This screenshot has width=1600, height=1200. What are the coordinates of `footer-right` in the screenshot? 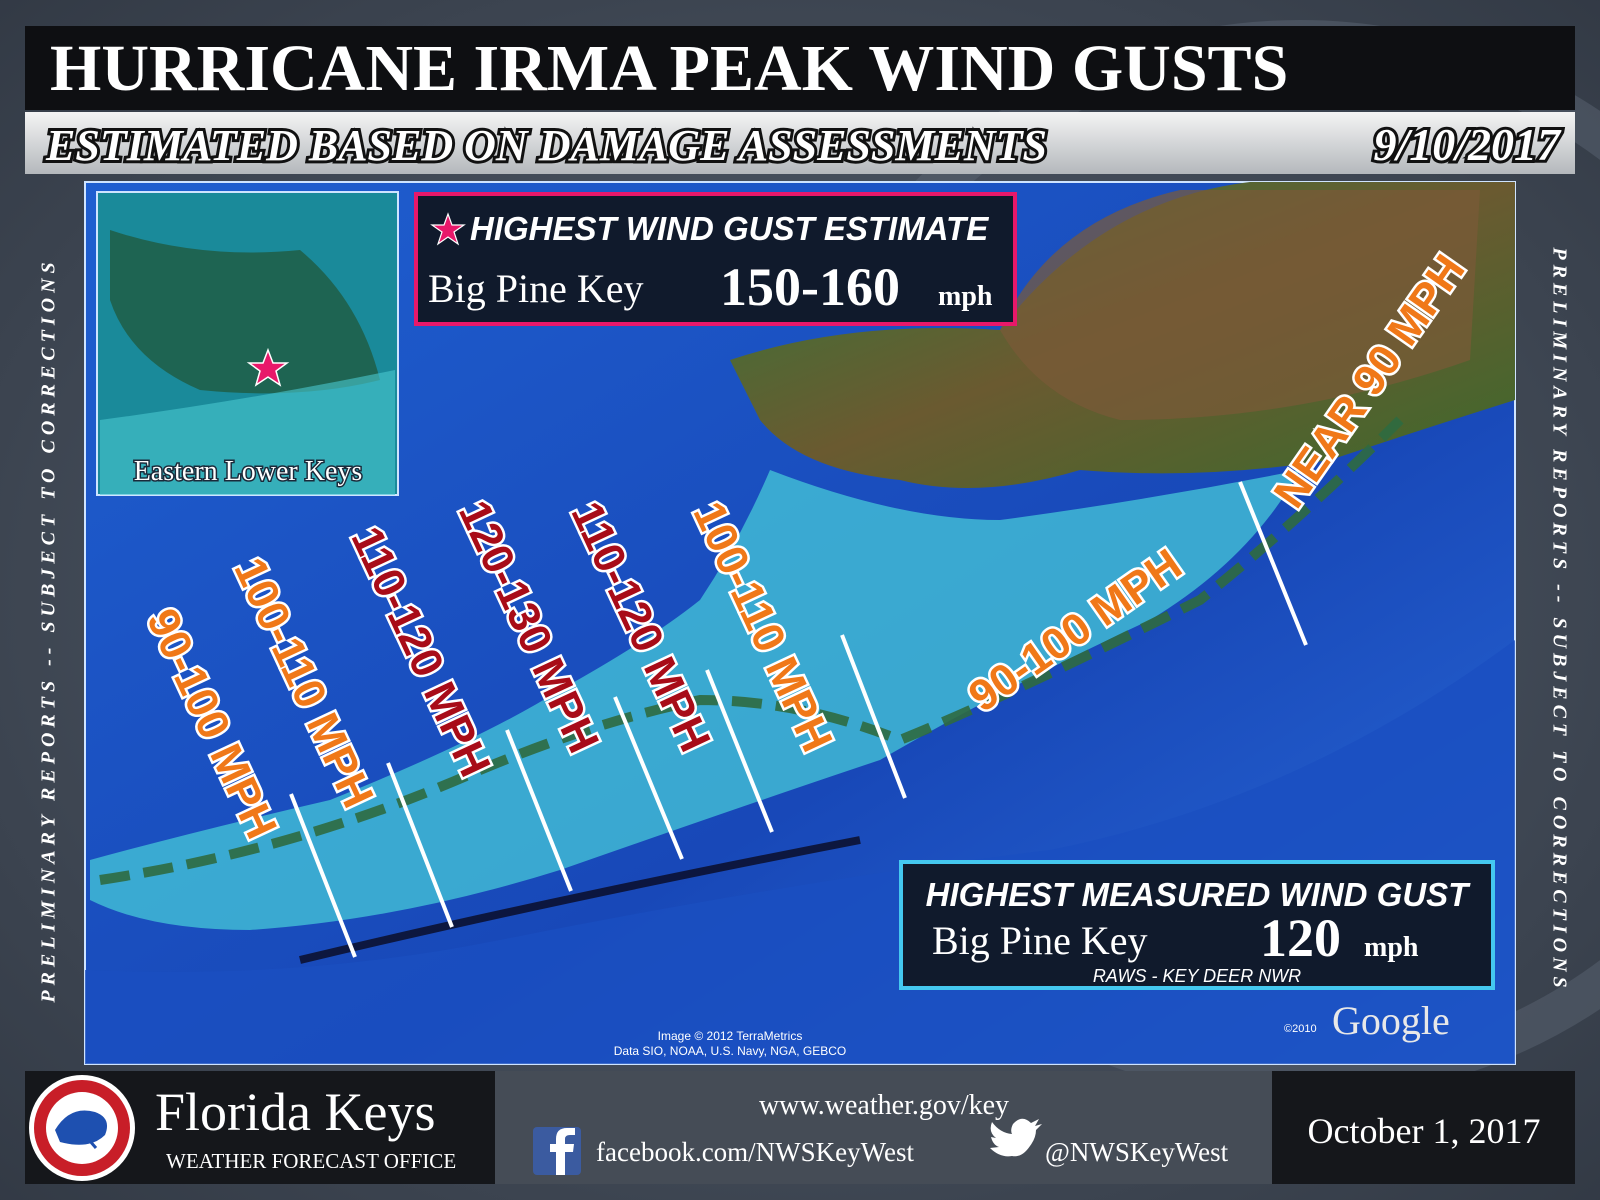 It's located at (1423, 1127).